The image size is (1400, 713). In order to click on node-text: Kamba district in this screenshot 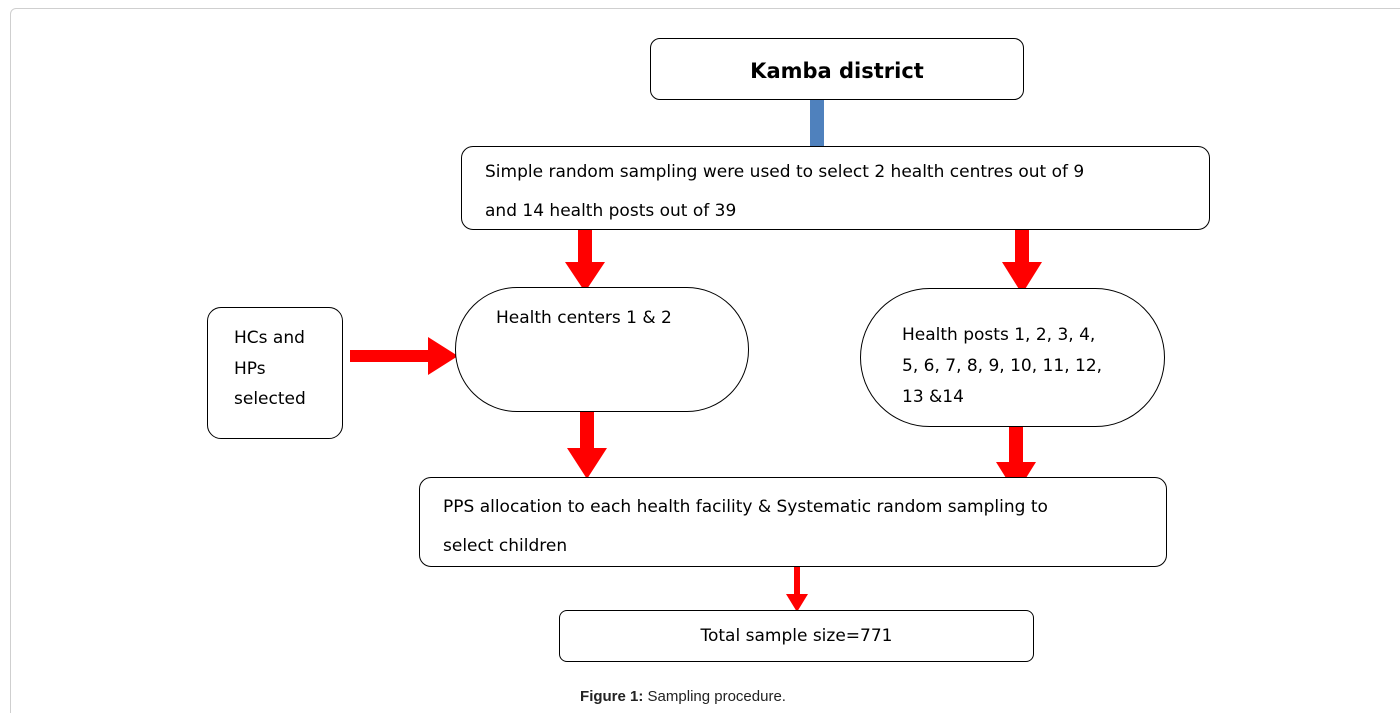, I will do `click(837, 71)`.